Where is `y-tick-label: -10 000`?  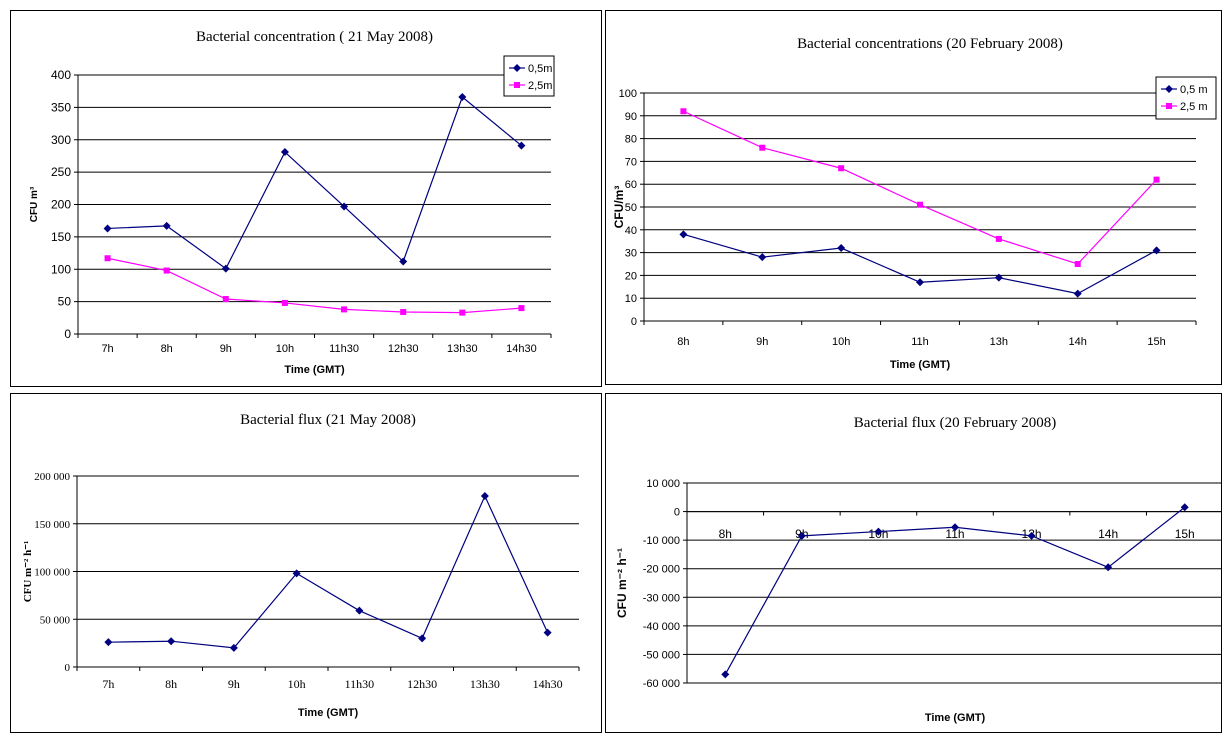 y-tick-label: -10 000 is located at coordinates (661, 541).